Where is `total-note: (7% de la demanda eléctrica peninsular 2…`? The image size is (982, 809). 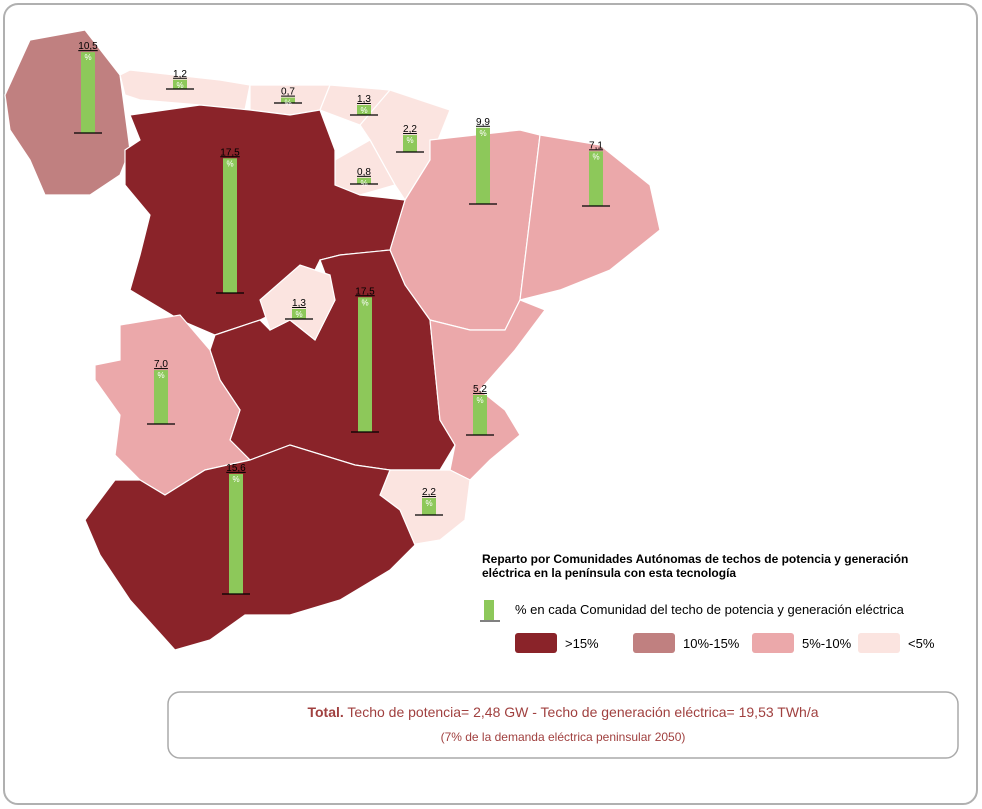
total-note: (7% de la demanda eléctrica peninsular 2… is located at coordinates (563, 737).